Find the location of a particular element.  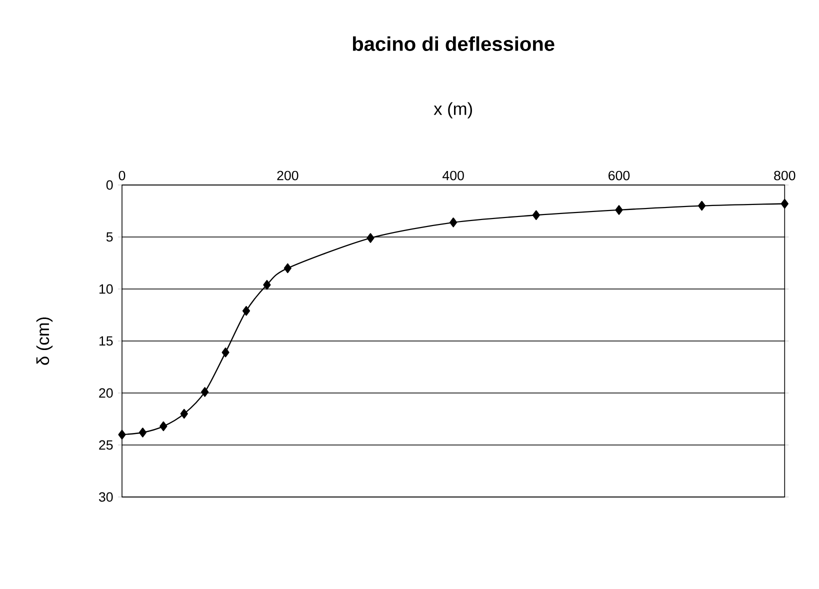

x-tick-label: 0 is located at coordinates (122, 175).